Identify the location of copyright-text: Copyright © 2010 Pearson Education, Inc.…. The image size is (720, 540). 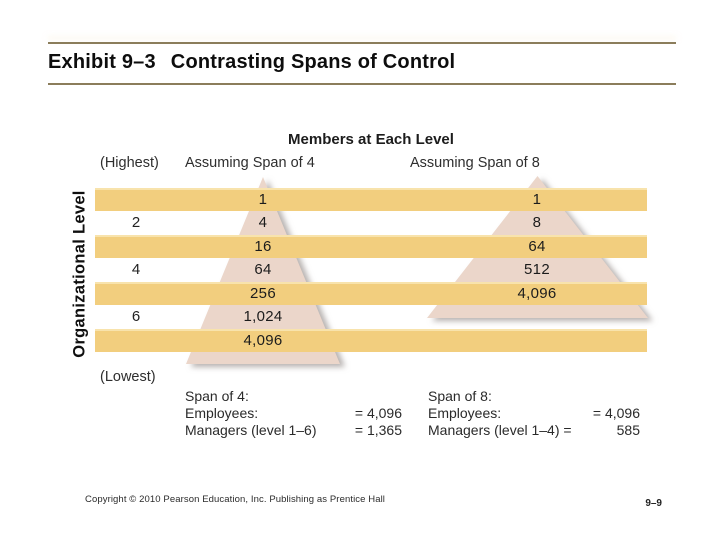
(235, 499).